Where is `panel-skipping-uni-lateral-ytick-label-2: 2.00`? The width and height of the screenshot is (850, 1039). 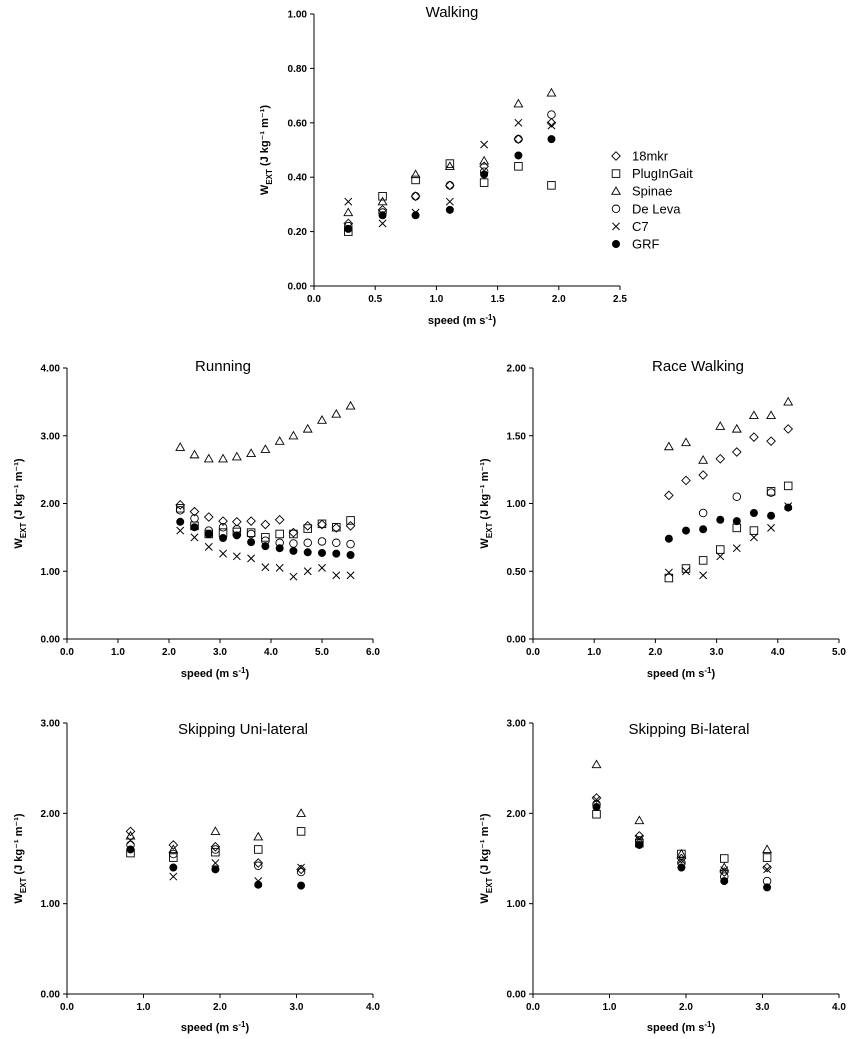
panel-skipping-uni-lateral-ytick-label-2: 2.00 is located at coordinates (51, 814).